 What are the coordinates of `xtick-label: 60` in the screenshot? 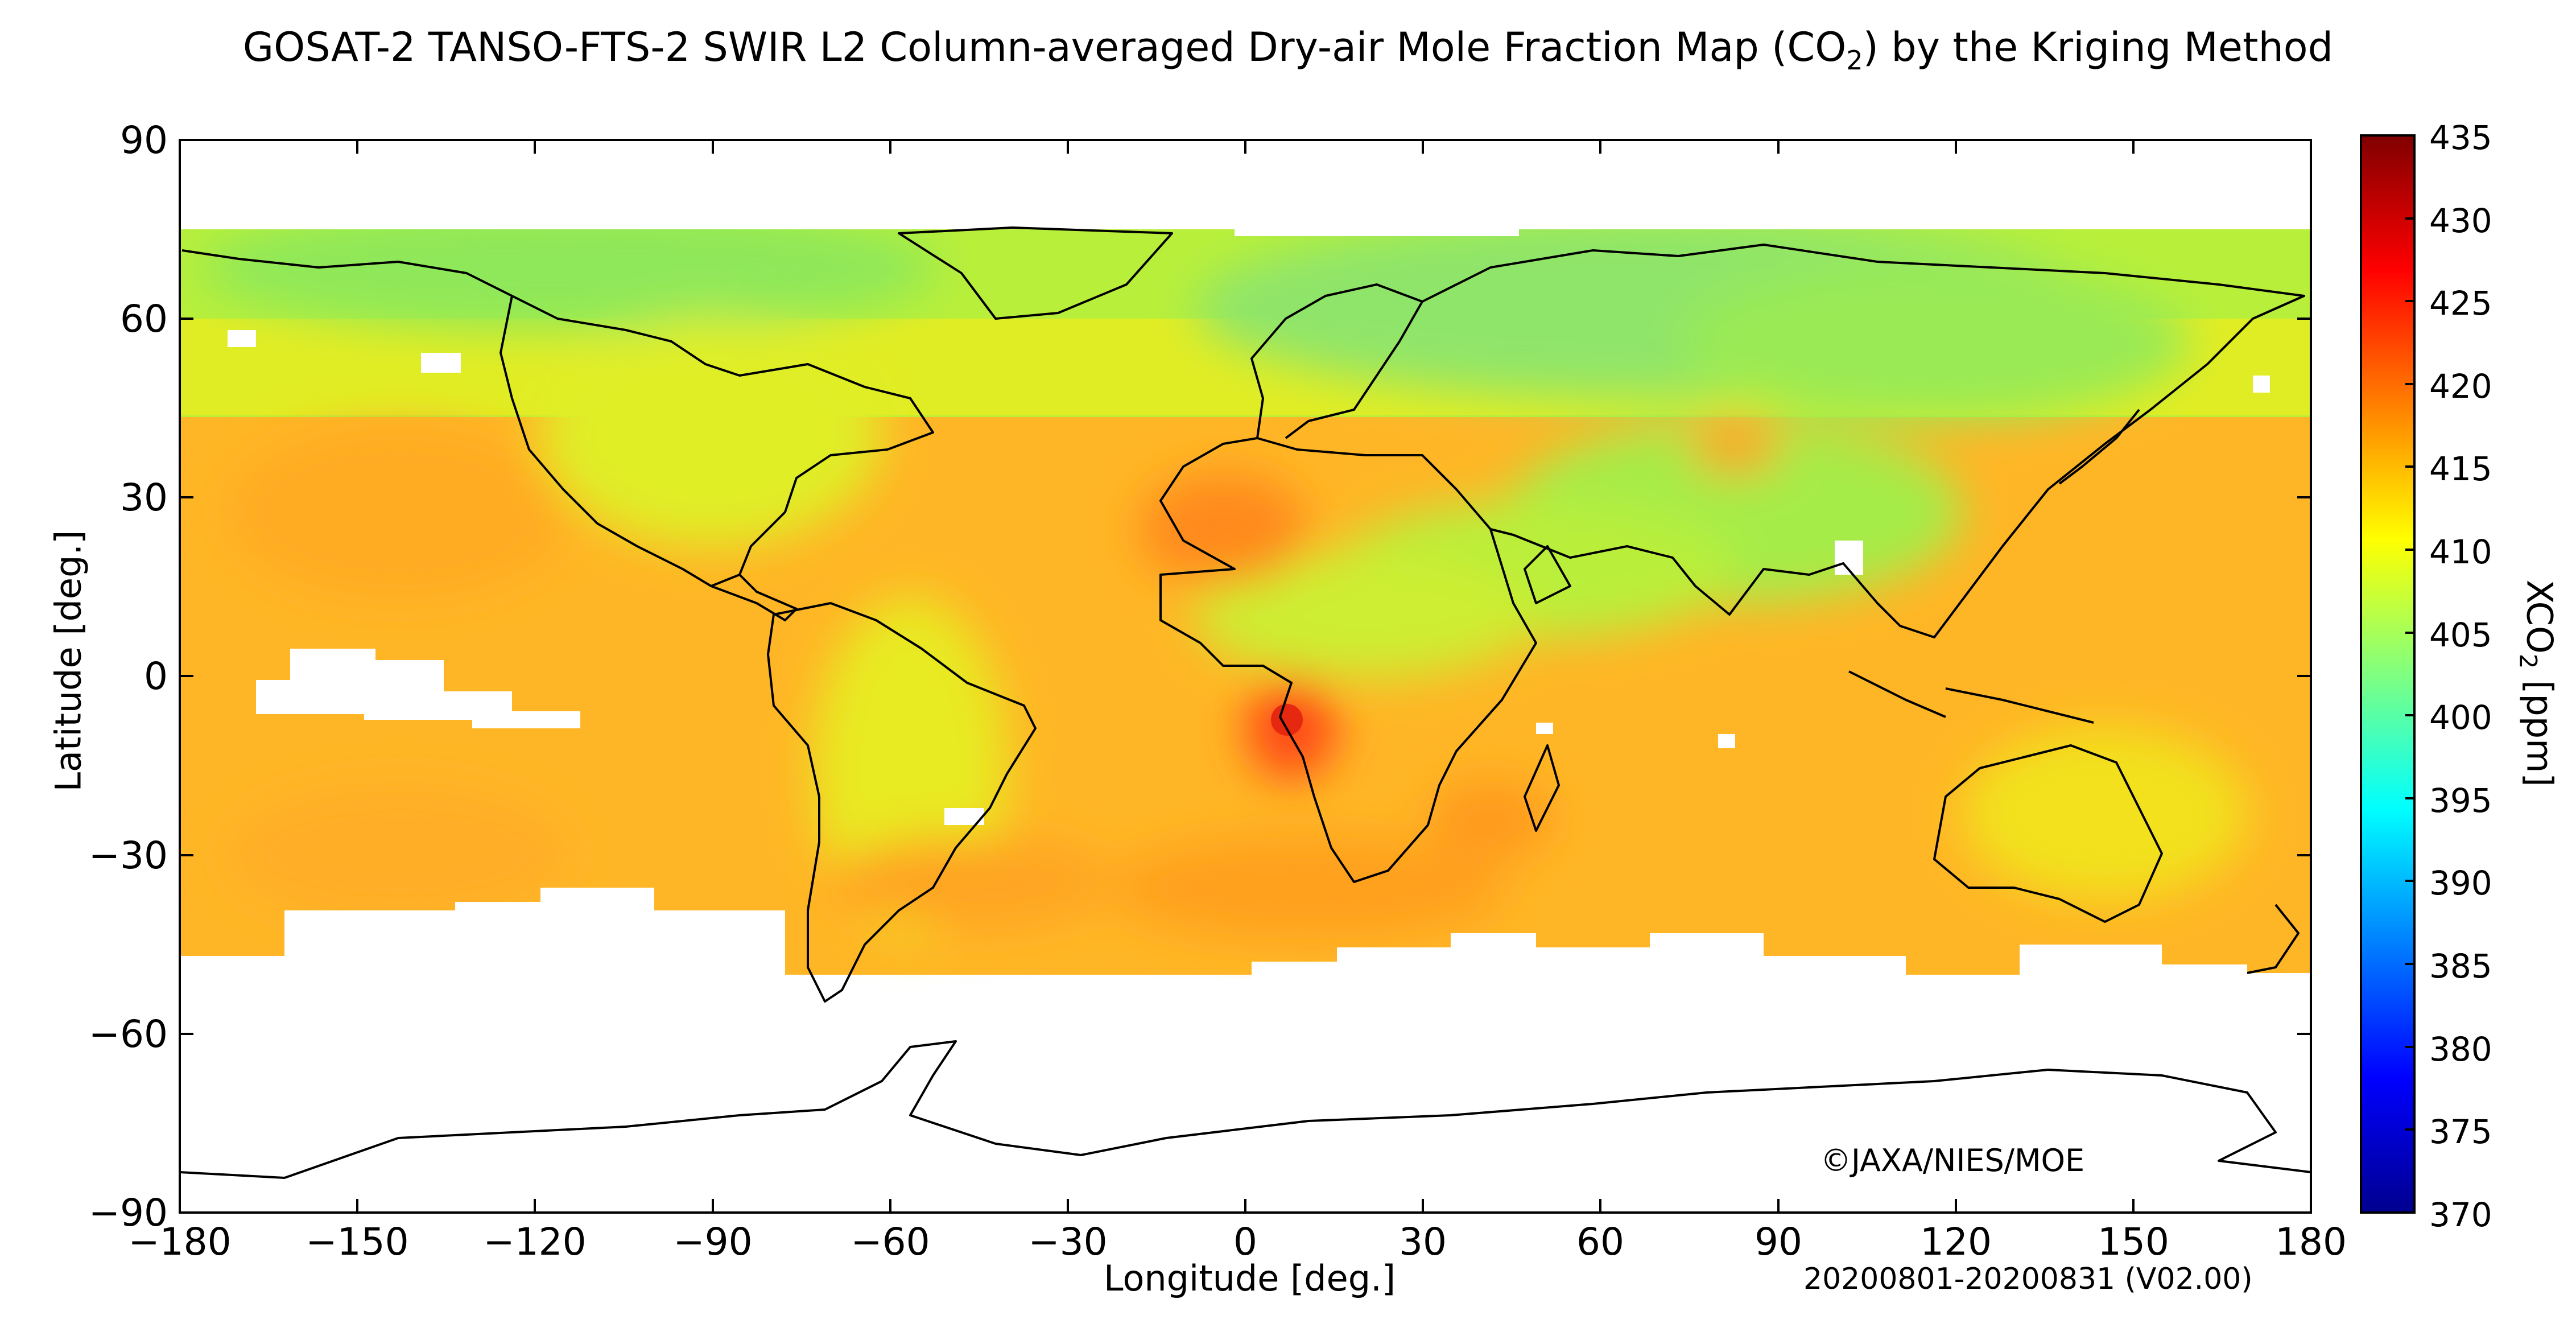 It's located at (1600, 1242).